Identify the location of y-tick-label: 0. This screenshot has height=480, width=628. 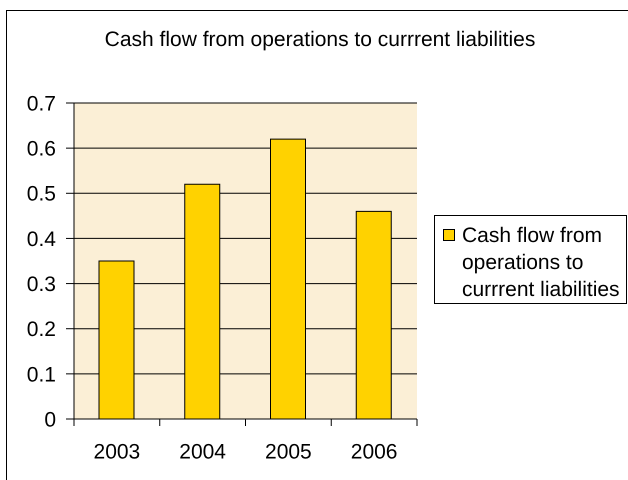
(50, 420).